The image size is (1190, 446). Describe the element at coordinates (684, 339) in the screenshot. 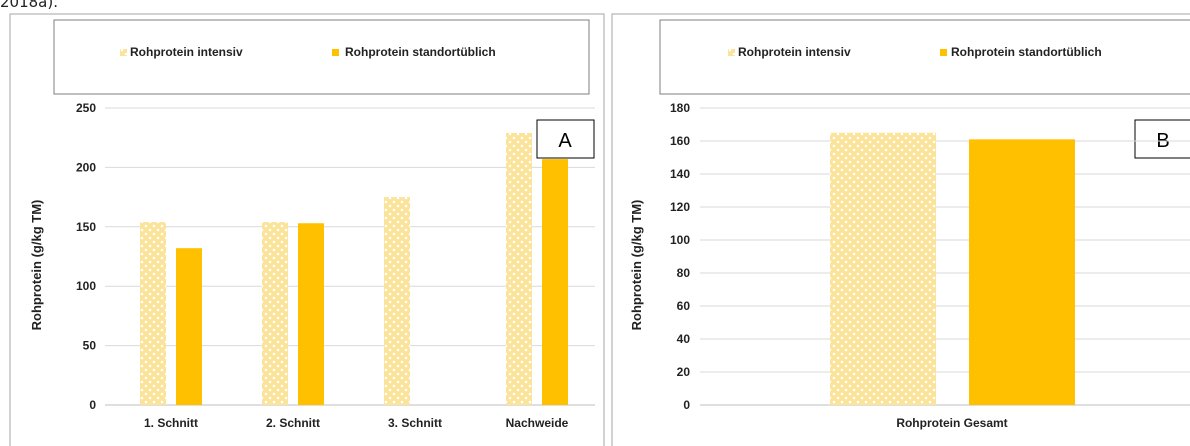

I see `y-tick-label: 40` at that location.